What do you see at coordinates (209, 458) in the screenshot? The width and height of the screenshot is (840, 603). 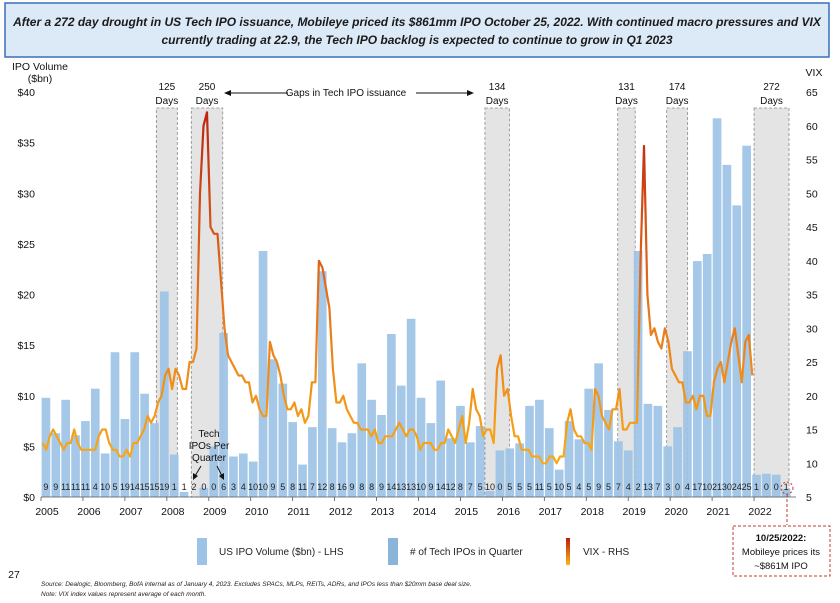 I see `ipos-per-quarter-label-3: Quarter` at bounding box center [209, 458].